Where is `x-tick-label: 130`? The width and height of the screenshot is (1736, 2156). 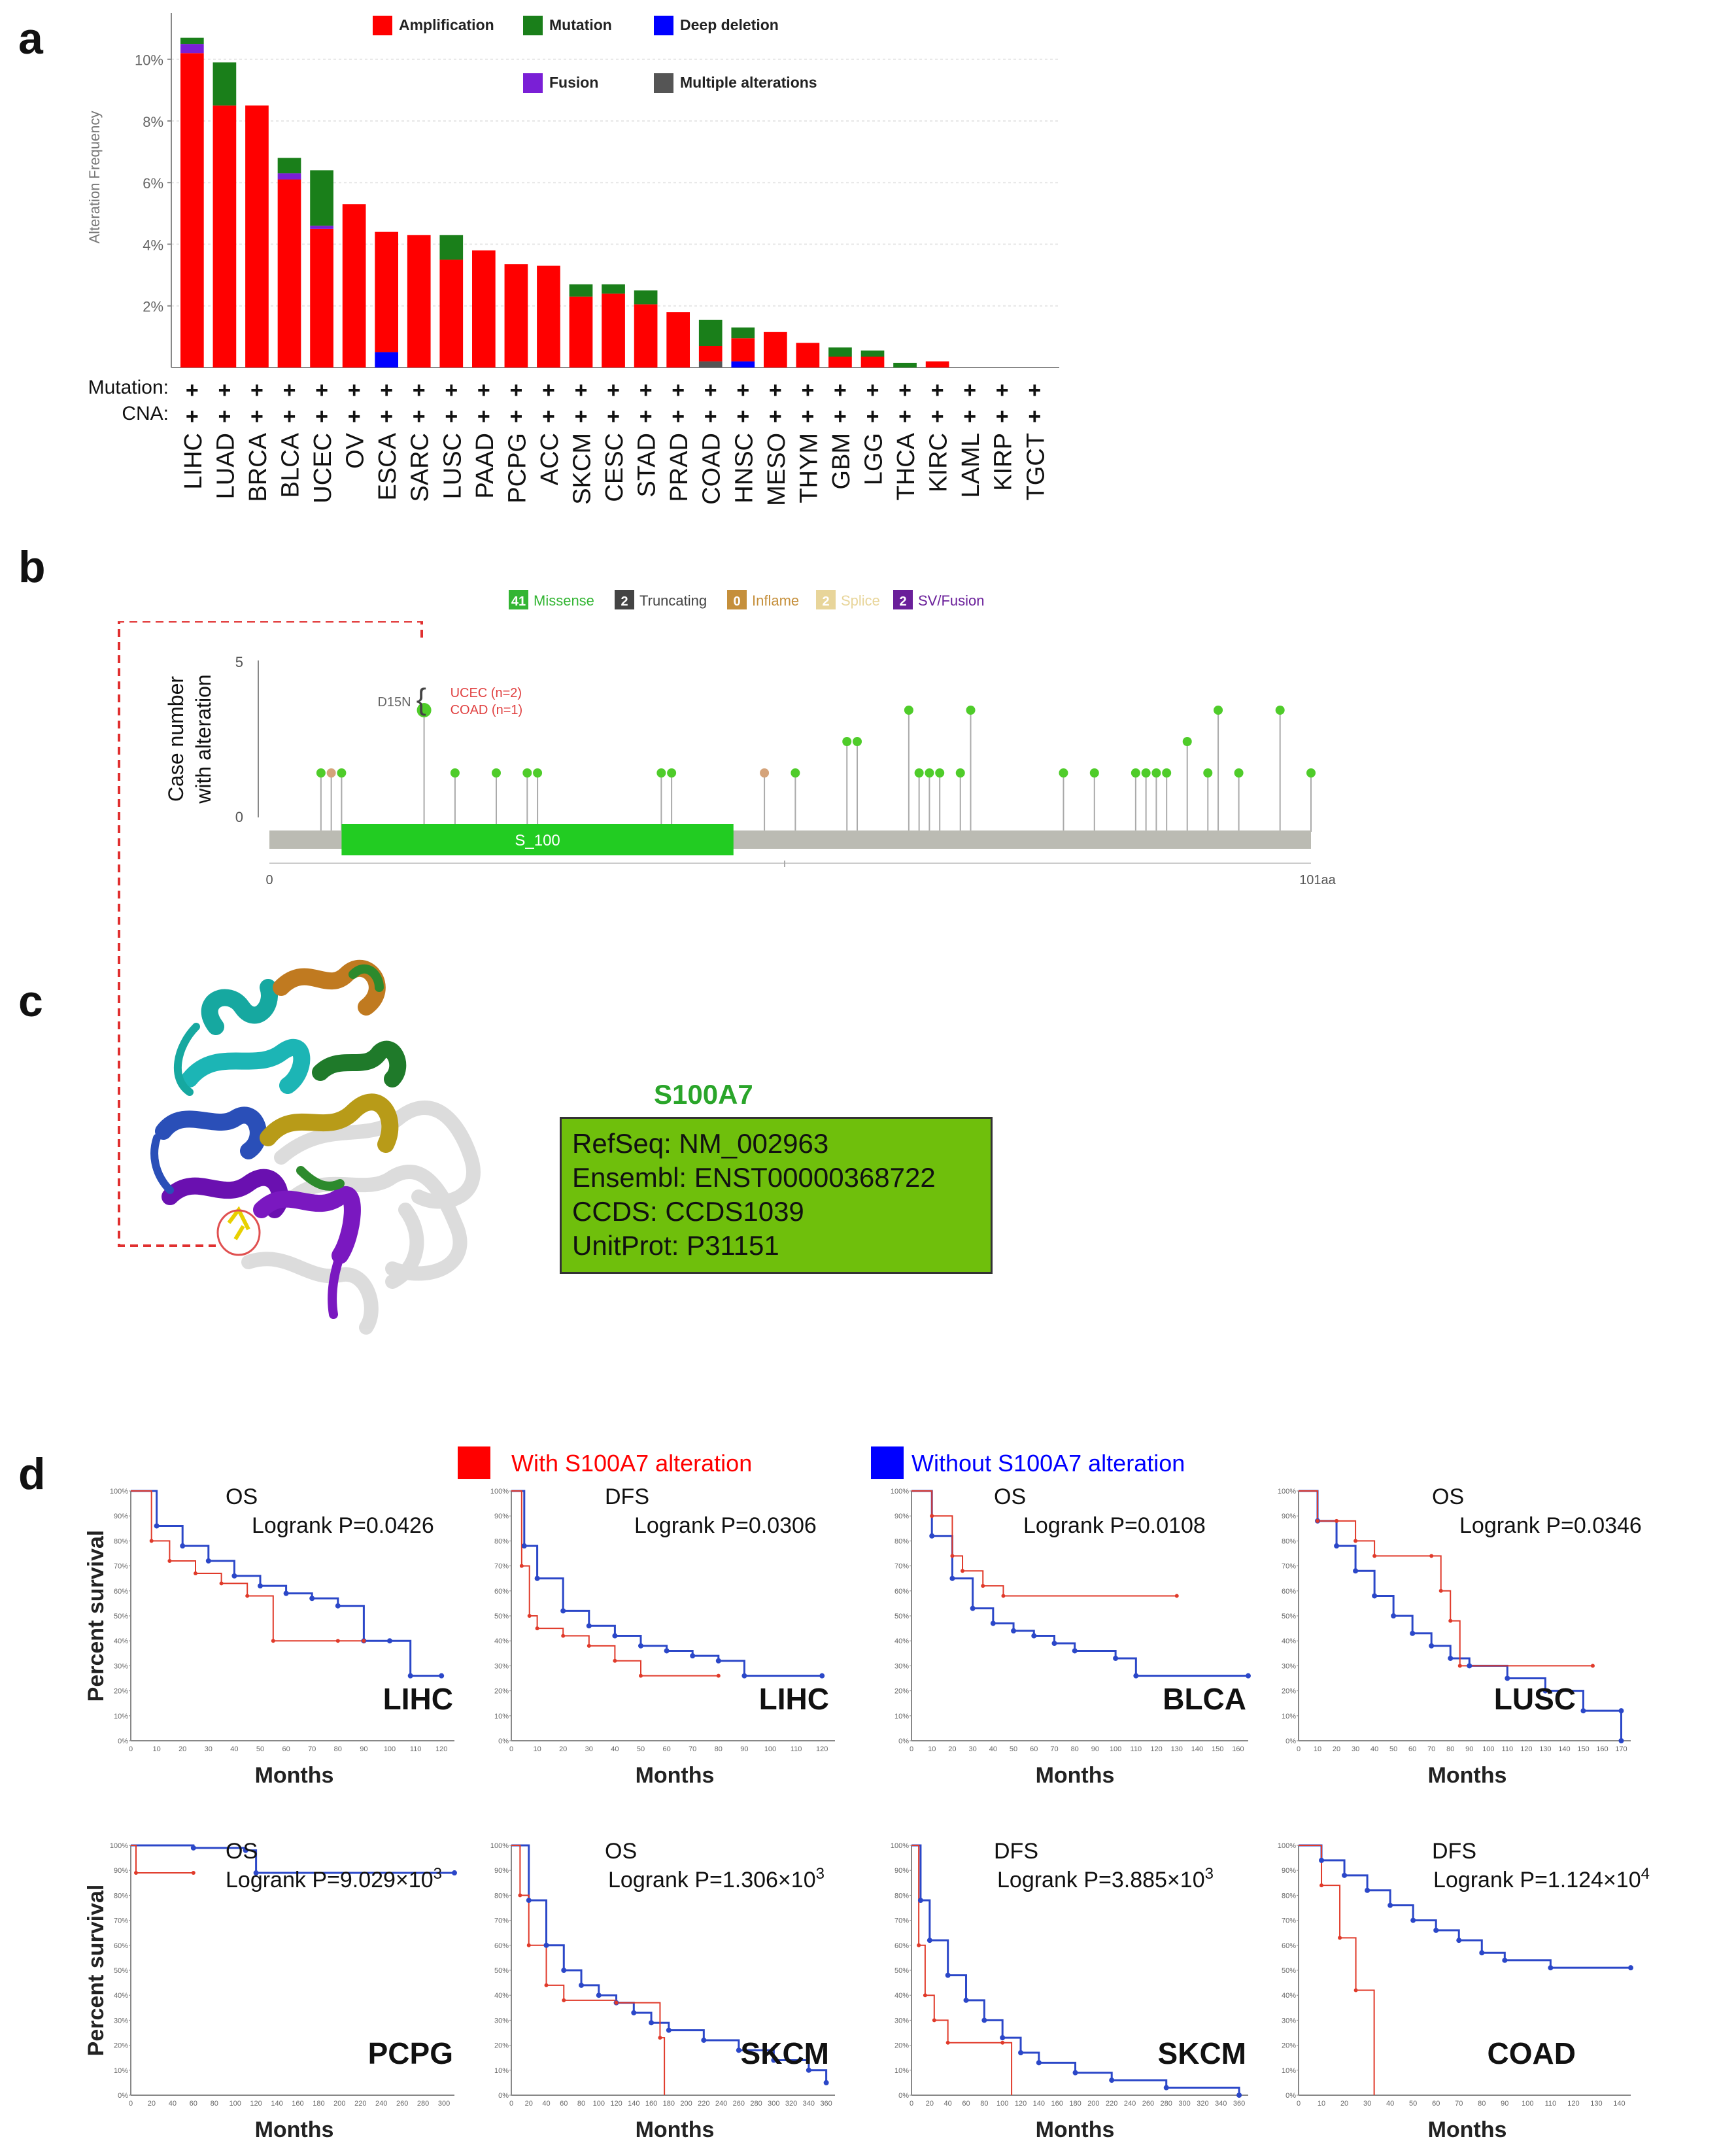 x-tick-label: 130 is located at coordinates (1545, 1749).